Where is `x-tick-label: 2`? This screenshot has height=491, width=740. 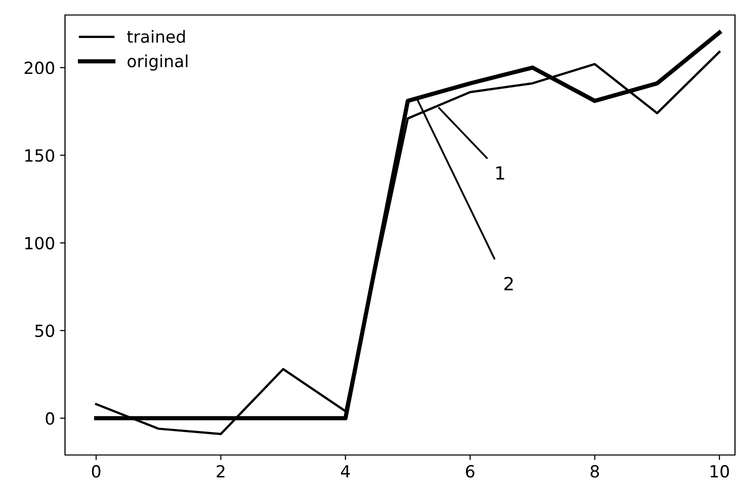 x-tick-label: 2 is located at coordinates (220, 471).